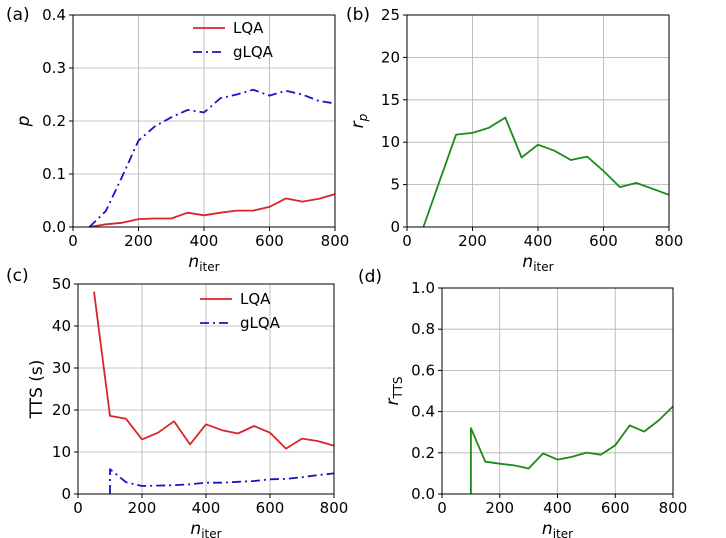 This screenshot has height=538, width=726. I want to click on y-axis-label: rp, so click(359, 120).